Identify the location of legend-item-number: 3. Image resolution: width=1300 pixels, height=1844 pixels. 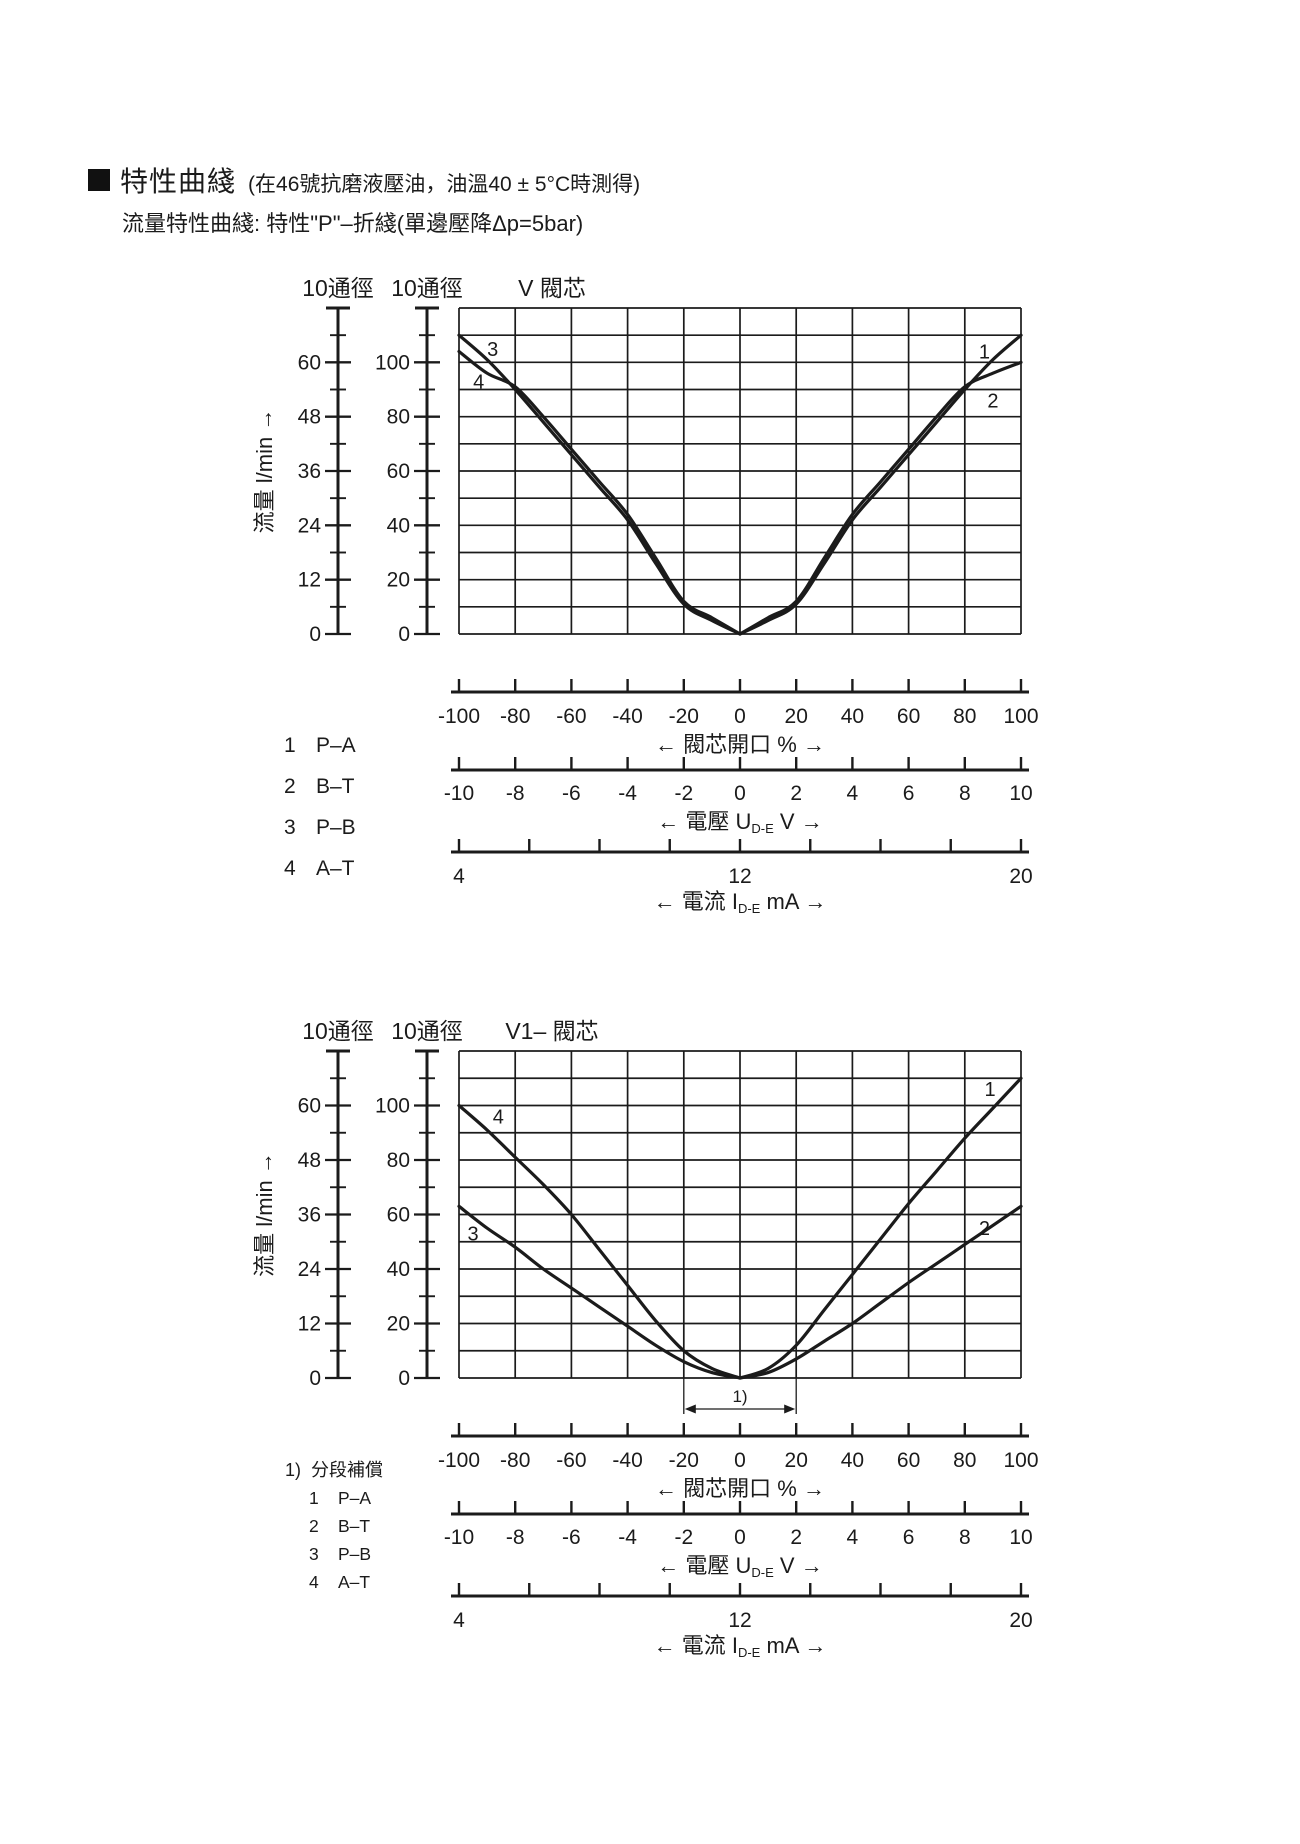
(290, 827).